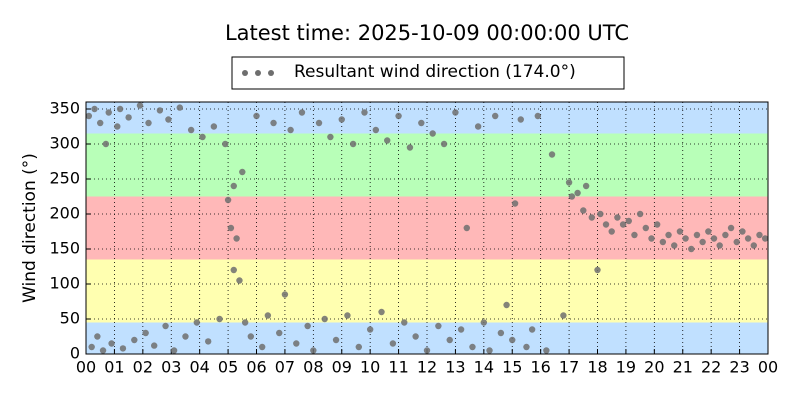 Image resolution: width=800 pixels, height=400 pixels. What do you see at coordinates (711, 367) in the screenshot?
I see `x-tick-label: 22` at bounding box center [711, 367].